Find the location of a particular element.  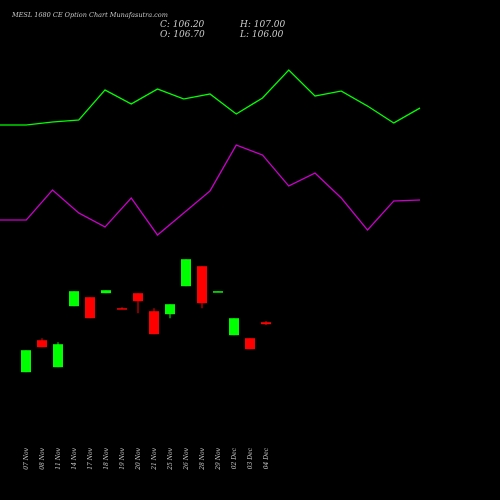

x-tick-label: 07 Nov is located at coordinates (26, 458).